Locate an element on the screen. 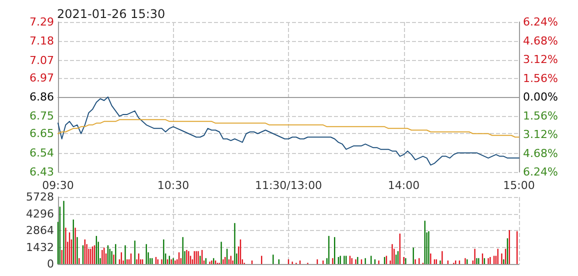 This screenshot has width=578, height=276. y-tick-label: 7.07 is located at coordinates (42, 60).